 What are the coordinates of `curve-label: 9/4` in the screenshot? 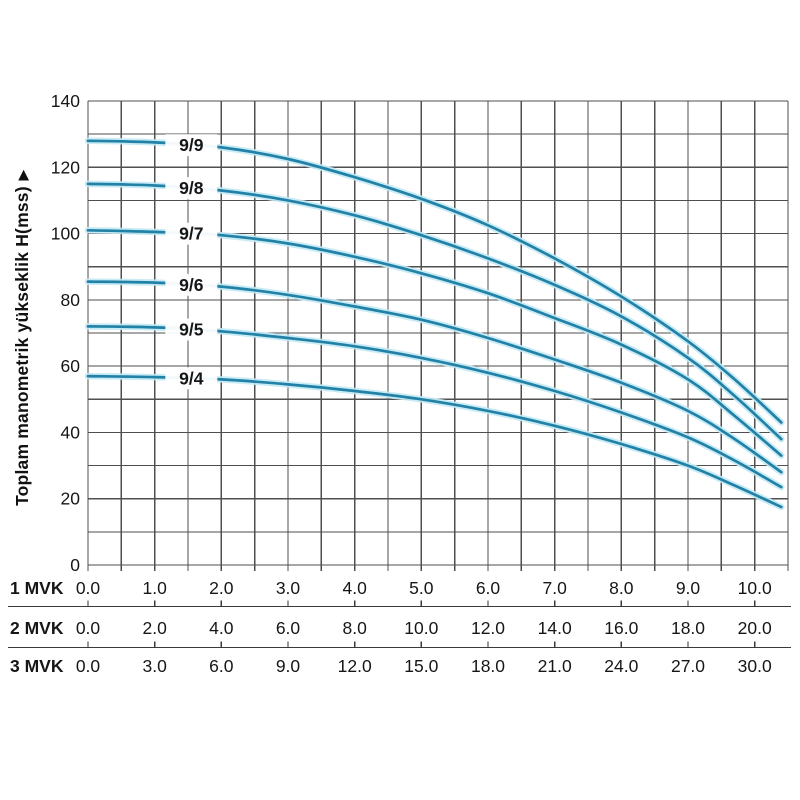 It's located at (191, 378).